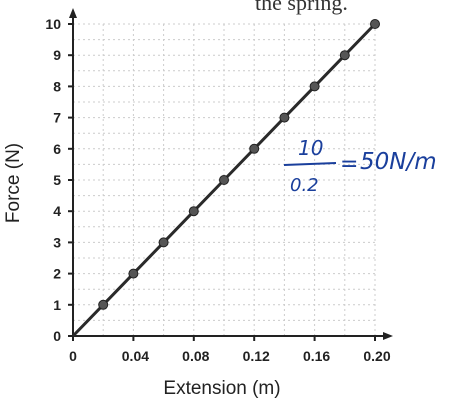  Describe the element at coordinates (13, 183) in the screenshot. I see `y-axis-title: Force (N)` at that location.